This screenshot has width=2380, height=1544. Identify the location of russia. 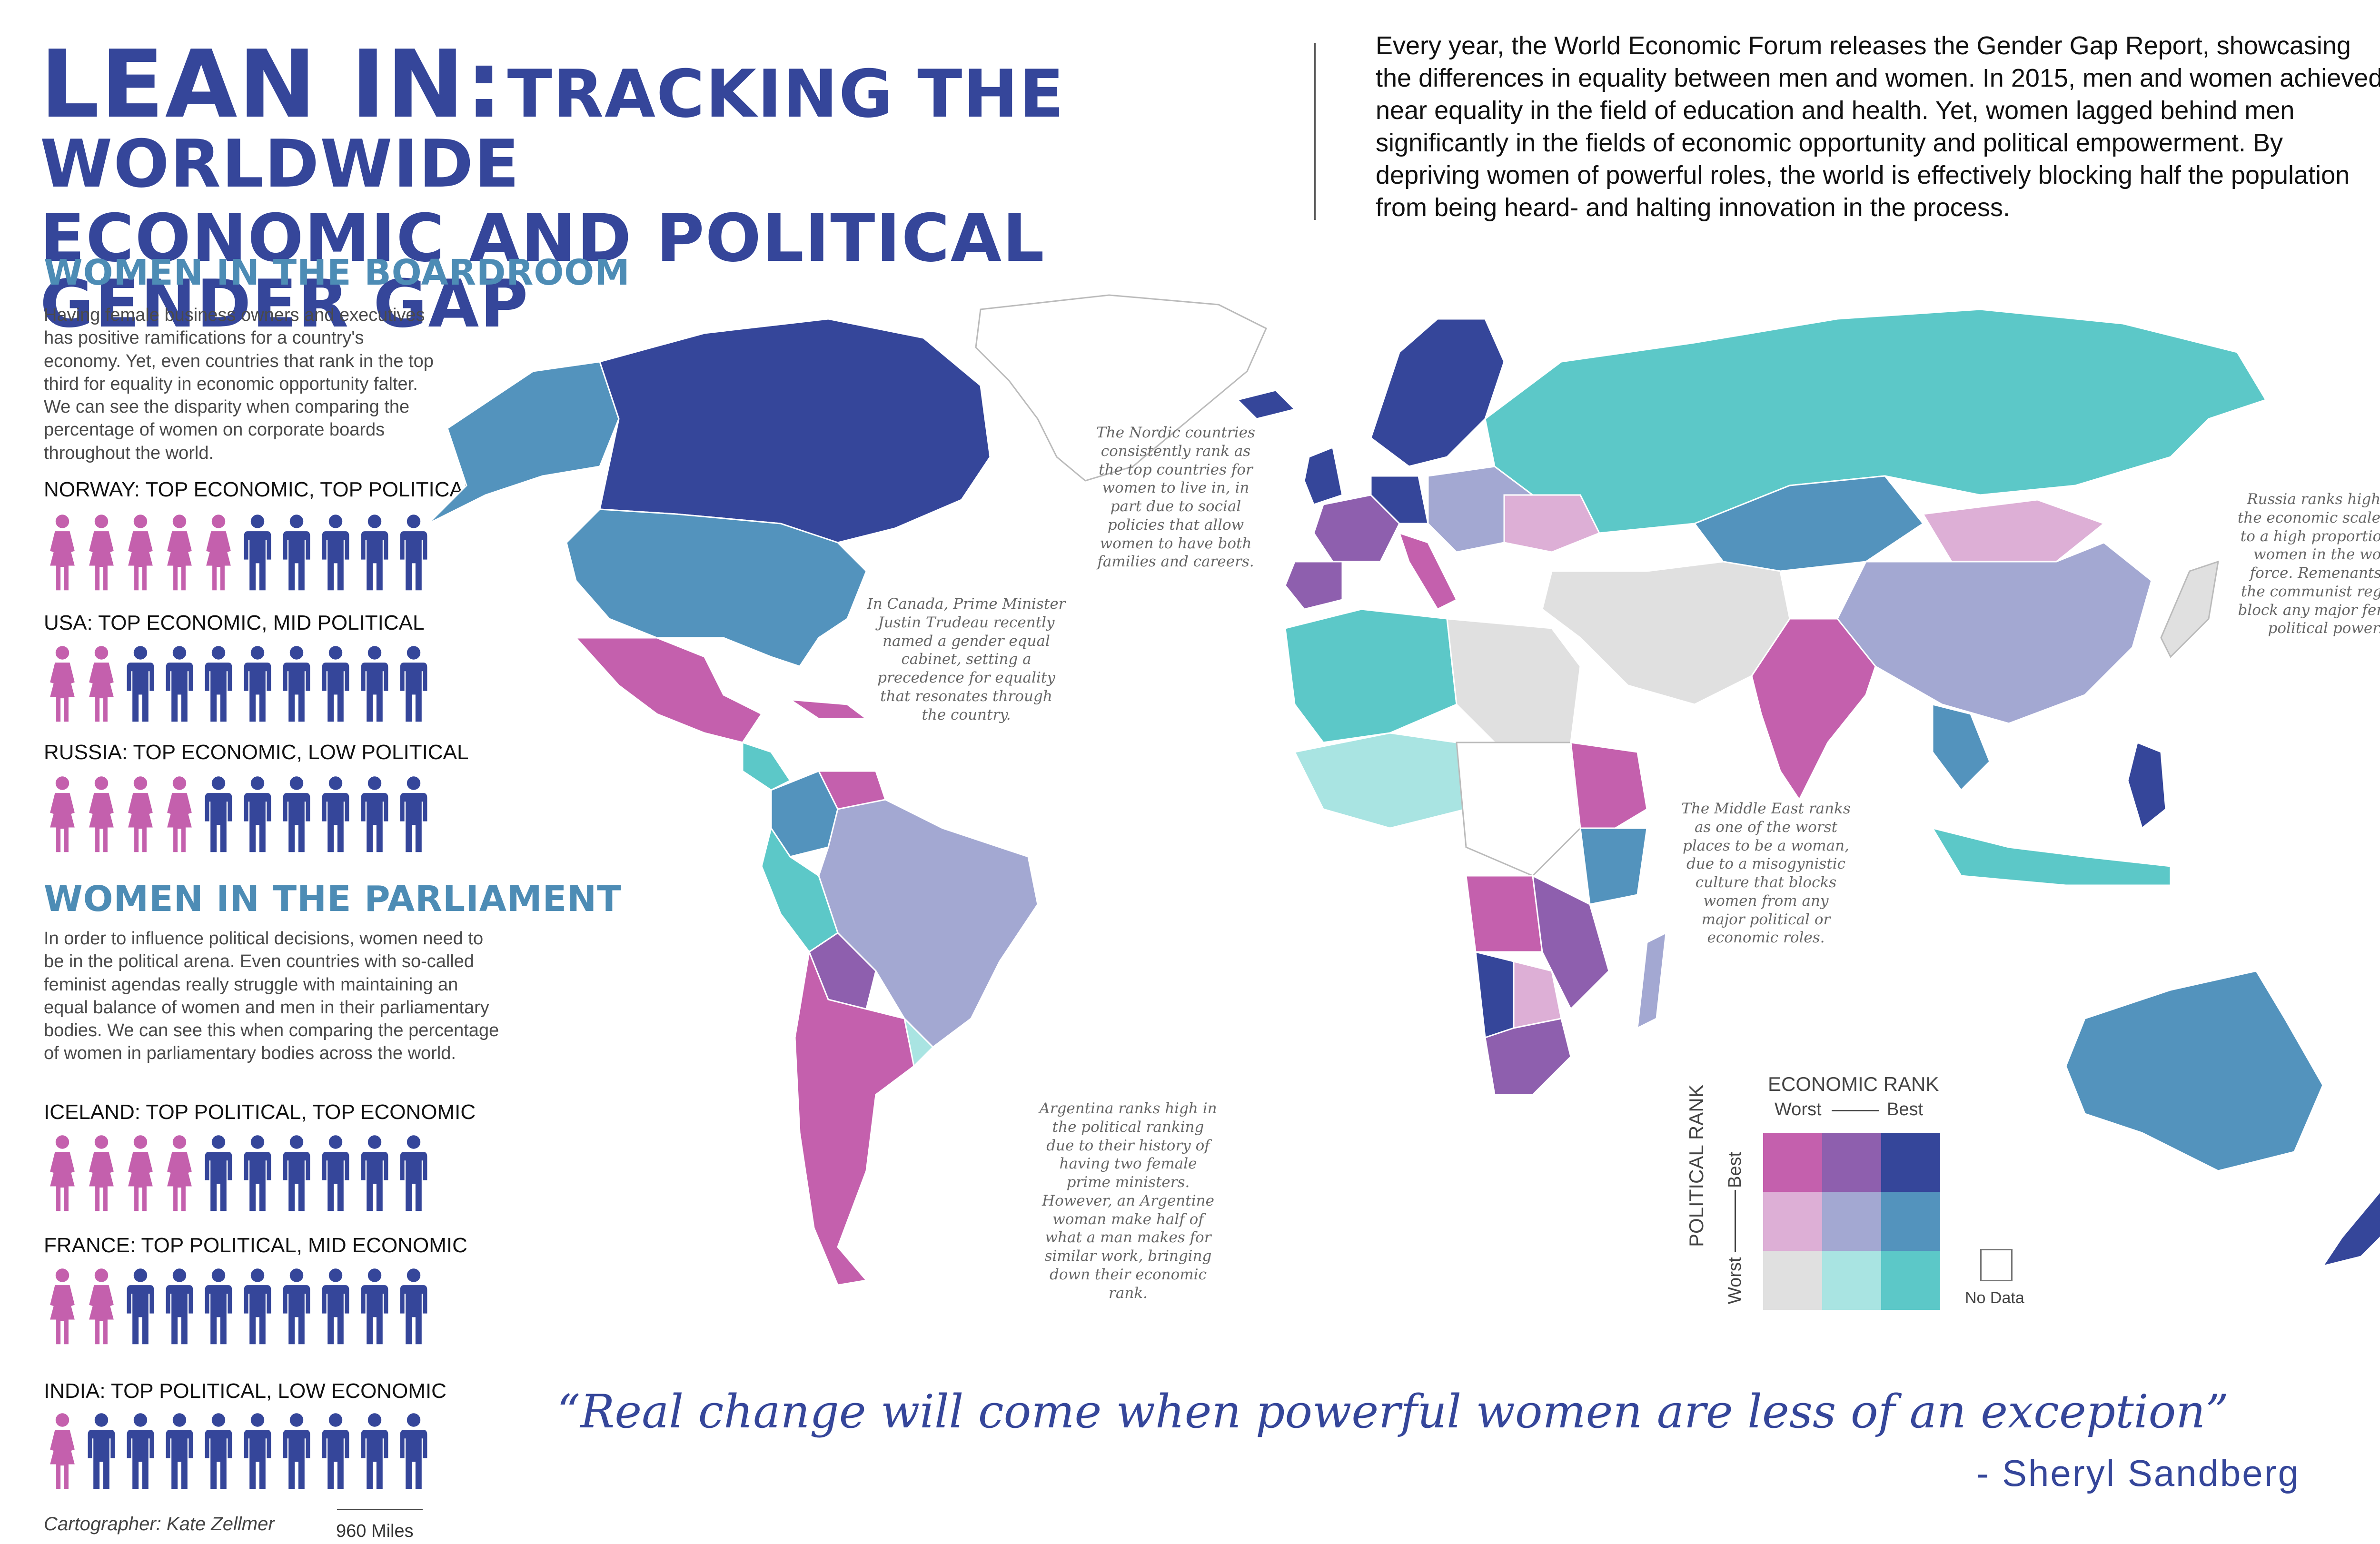
(1875, 421).